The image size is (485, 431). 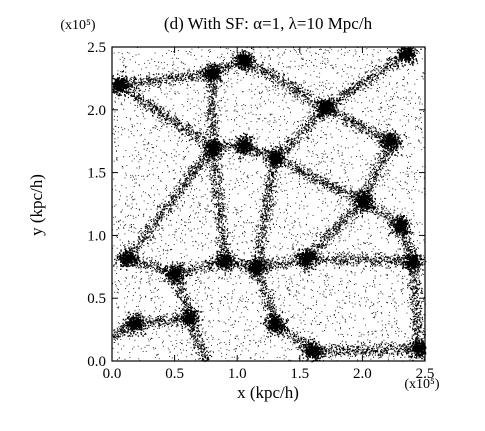 What do you see at coordinates (425, 374) in the screenshot?
I see `x-tick-label: 2.5` at bounding box center [425, 374].